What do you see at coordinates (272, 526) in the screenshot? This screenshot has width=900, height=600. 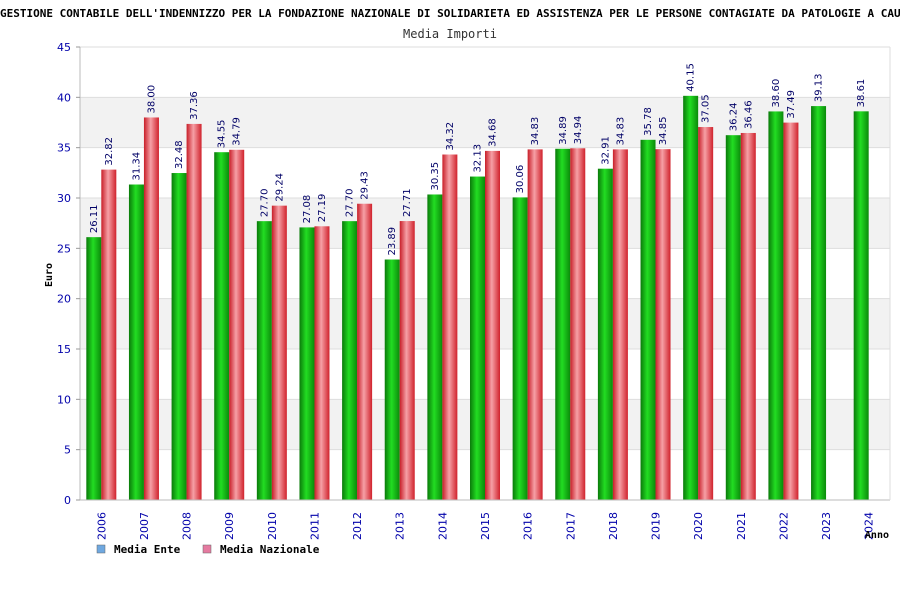 I see `x-tick-label: 2010` at bounding box center [272, 526].